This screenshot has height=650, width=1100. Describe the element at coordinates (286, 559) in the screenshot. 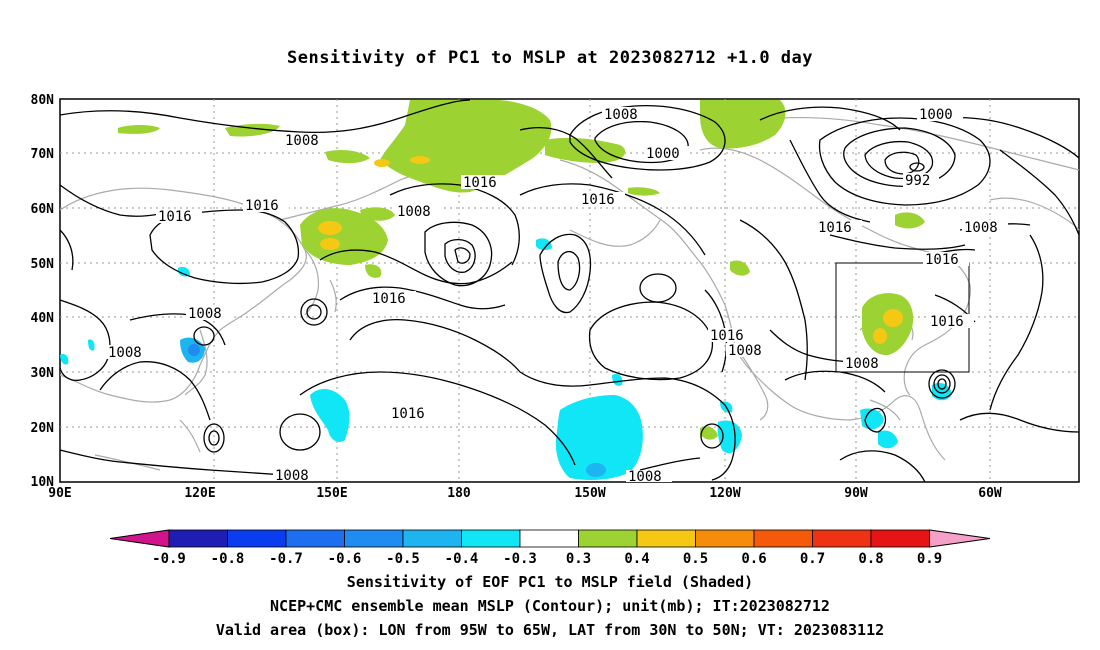

I see `colorbar-label: -0.7` at that location.